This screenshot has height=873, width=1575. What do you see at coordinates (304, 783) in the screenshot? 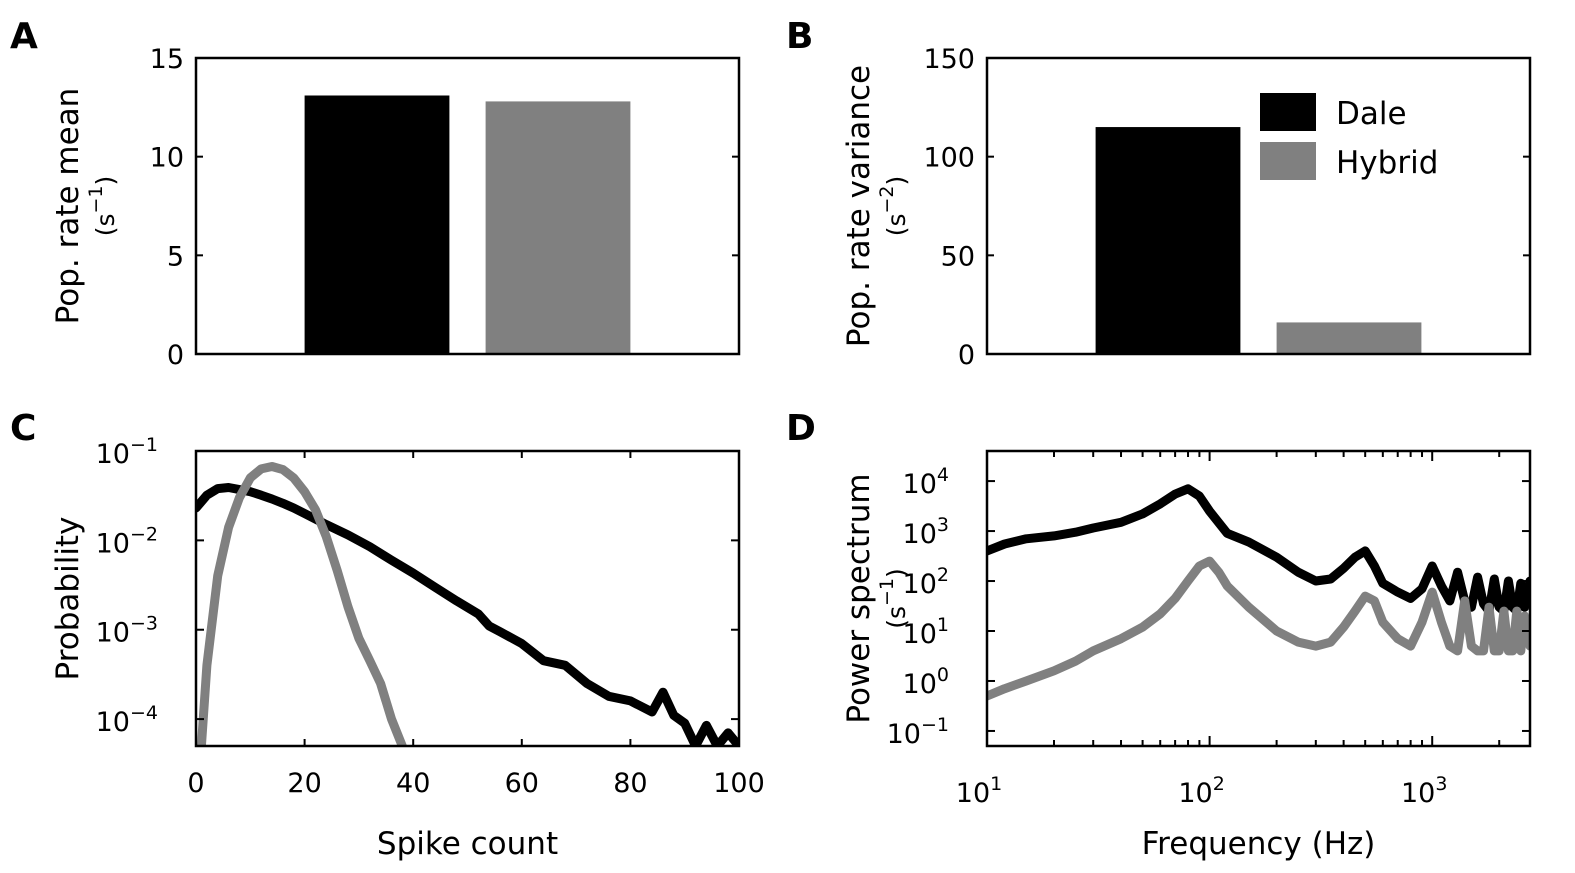
I see `x-tick-label: 20` at bounding box center [304, 783].